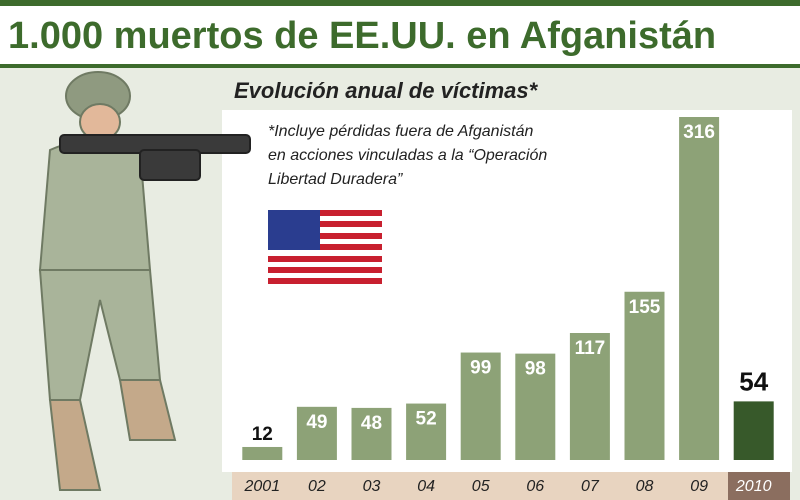 The width and height of the screenshot is (800, 500). Describe the element at coordinates (262, 434) in the screenshot. I see `data-label: 12` at that location.